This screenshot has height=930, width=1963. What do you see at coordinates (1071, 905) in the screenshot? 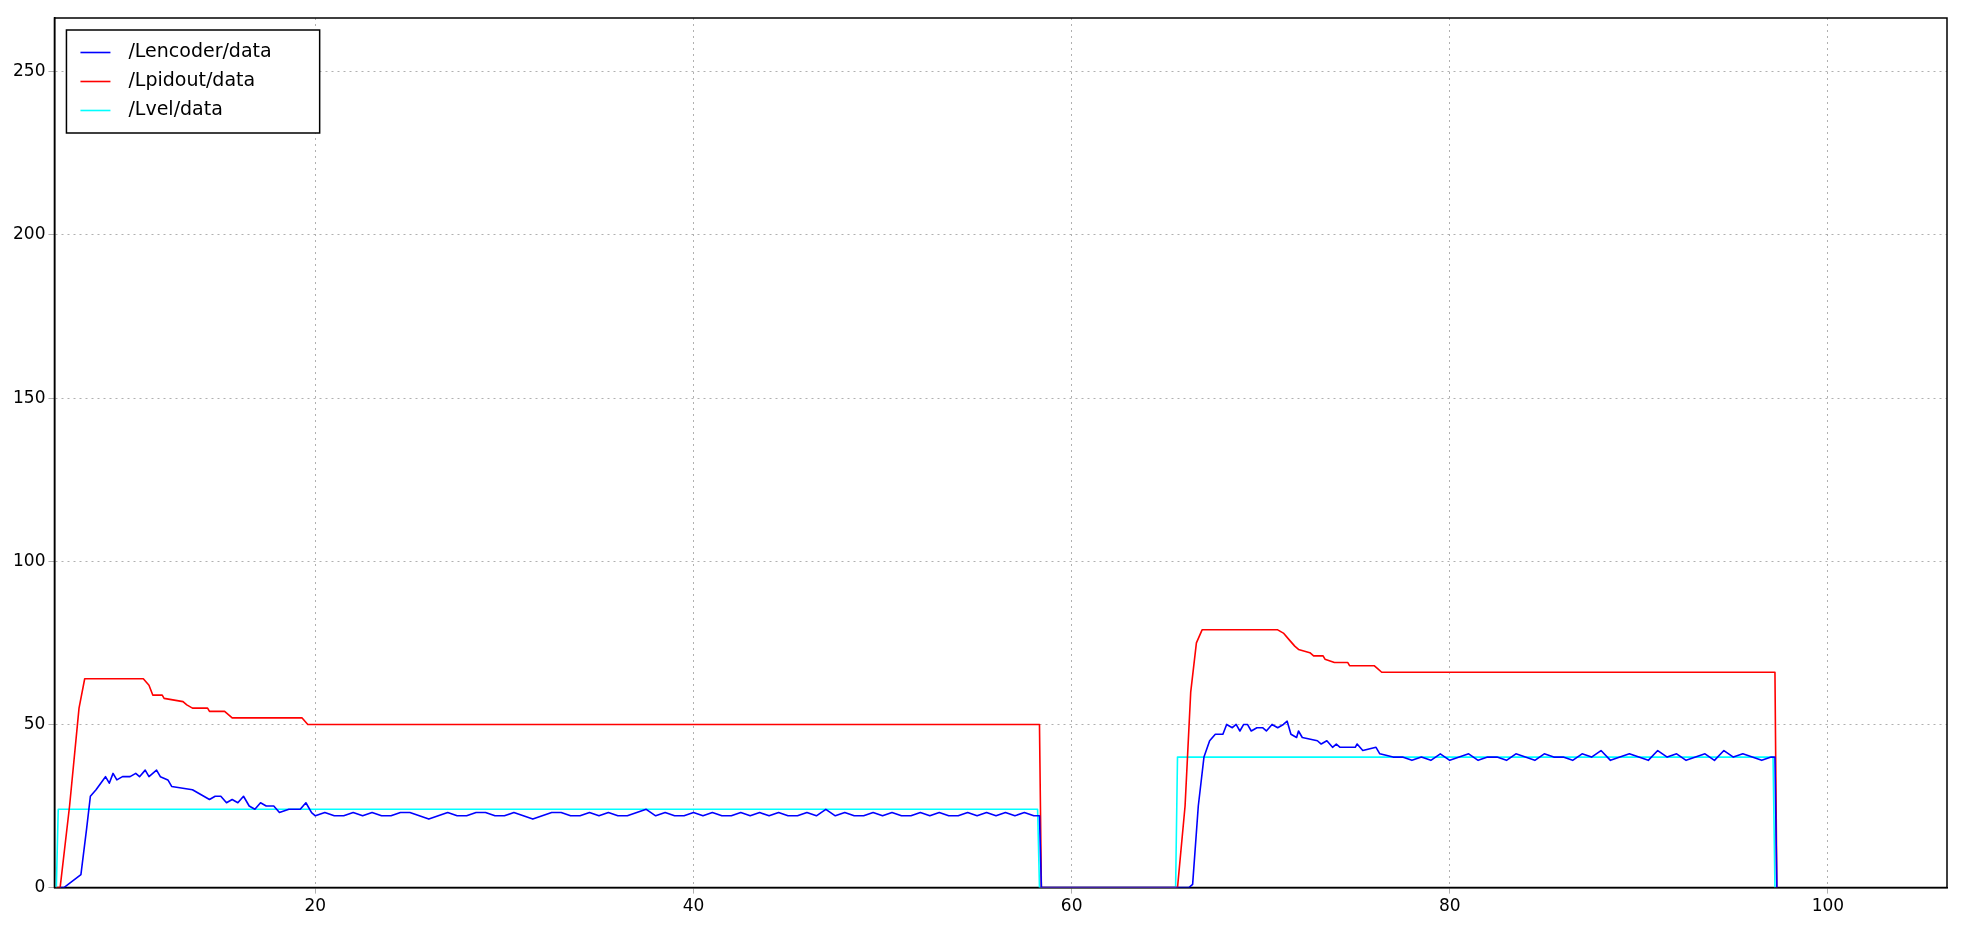
I see `x-tick-label: 60` at bounding box center [1071, 905].